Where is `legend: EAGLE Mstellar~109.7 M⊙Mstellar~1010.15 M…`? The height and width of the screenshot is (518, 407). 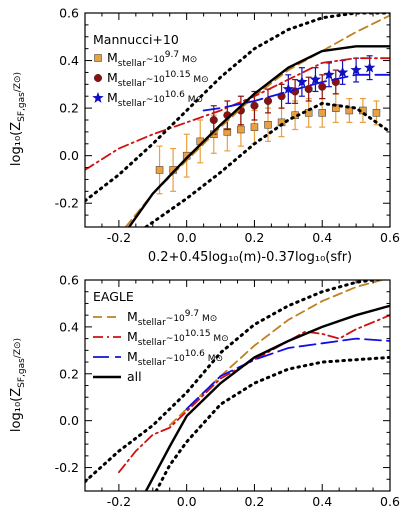 legend: EAGLE Mstellar~109.7 M⊙Mstellar~1010.15 M… is located at coordinates (161, 336).